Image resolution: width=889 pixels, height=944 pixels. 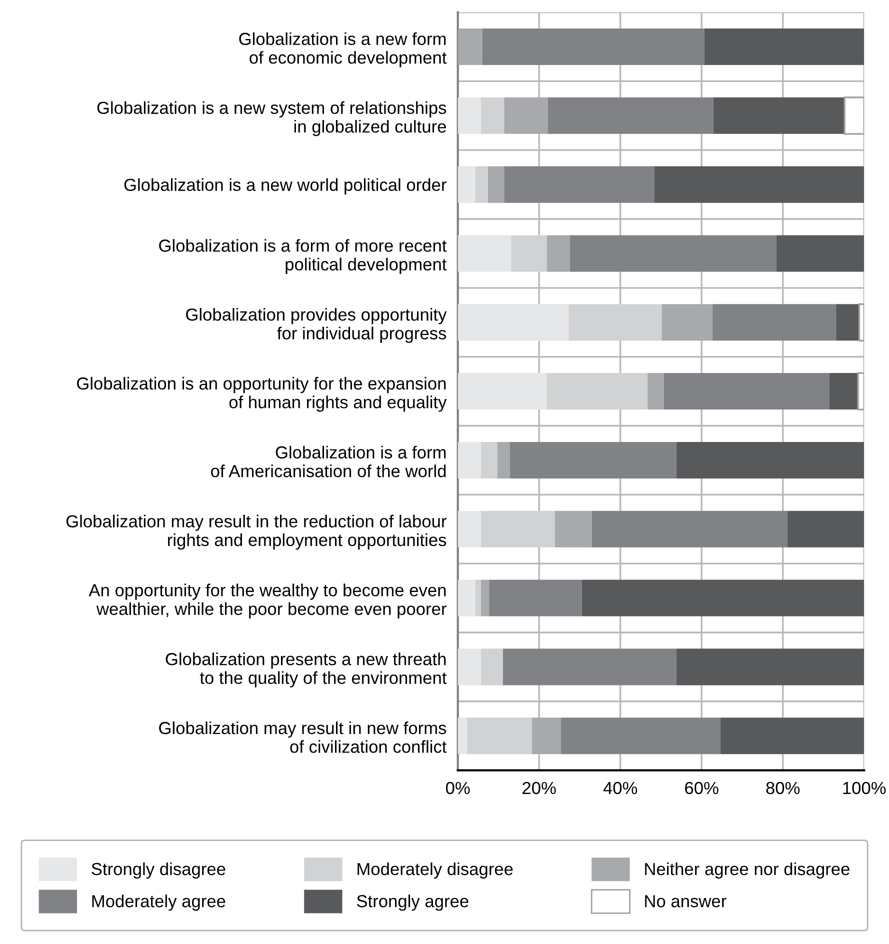 I want to click on y-tick-label: Globalization may result in the reduction of labour rights and employment opportunities, so click(x=256, y=532).